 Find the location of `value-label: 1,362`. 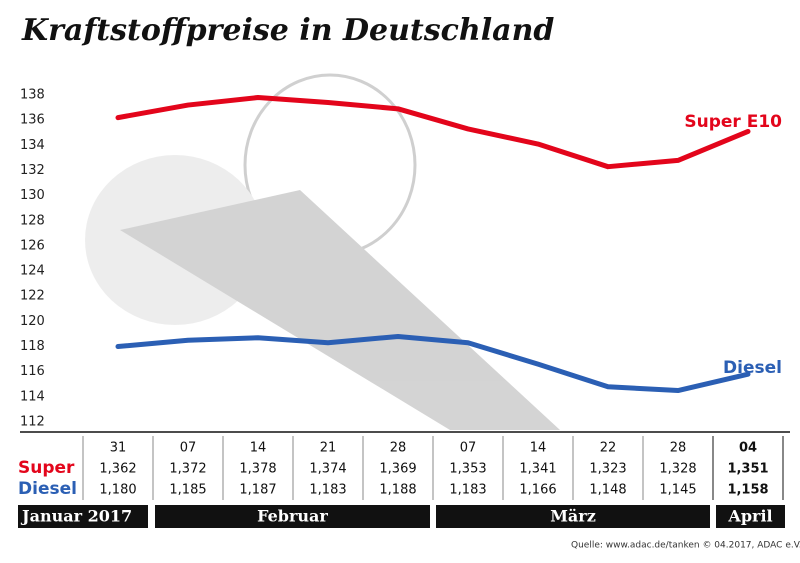

value-label: 1,362 is located at coordinates (117, 469).